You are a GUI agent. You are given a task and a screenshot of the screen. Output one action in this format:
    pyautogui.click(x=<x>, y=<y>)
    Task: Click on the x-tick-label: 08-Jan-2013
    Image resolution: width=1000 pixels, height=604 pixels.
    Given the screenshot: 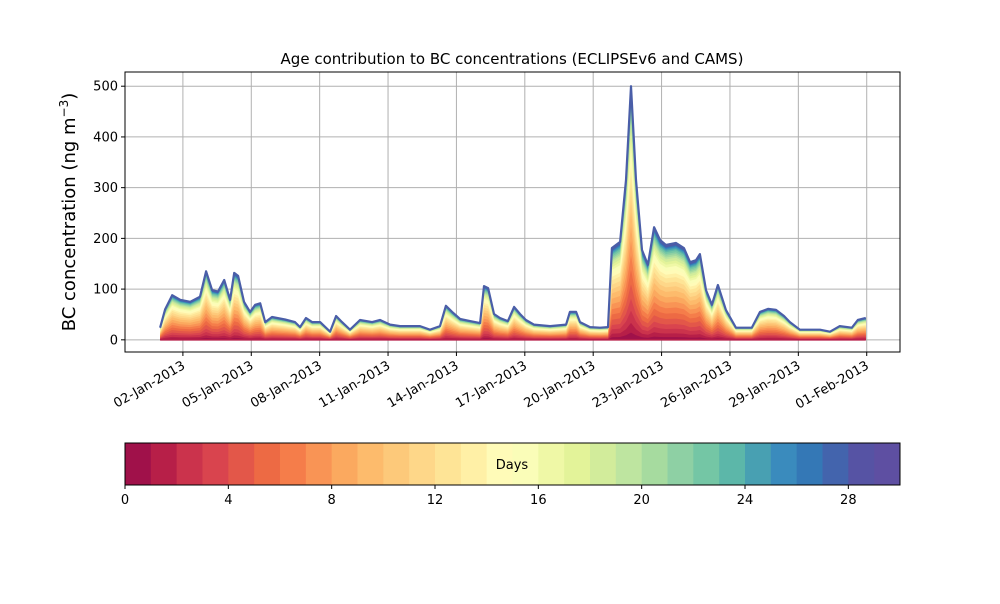 What is the action you would take?
    pyautogui.click(x=286, y=384)
    